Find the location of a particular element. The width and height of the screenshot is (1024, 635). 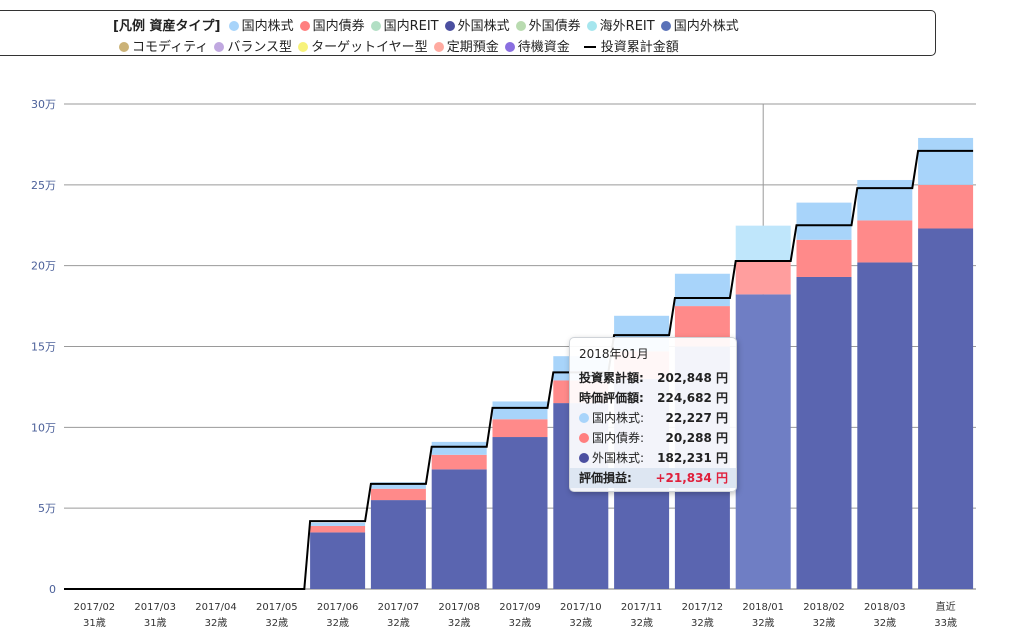

legend-item: 定期預金 is located at coordinates (466, 45).